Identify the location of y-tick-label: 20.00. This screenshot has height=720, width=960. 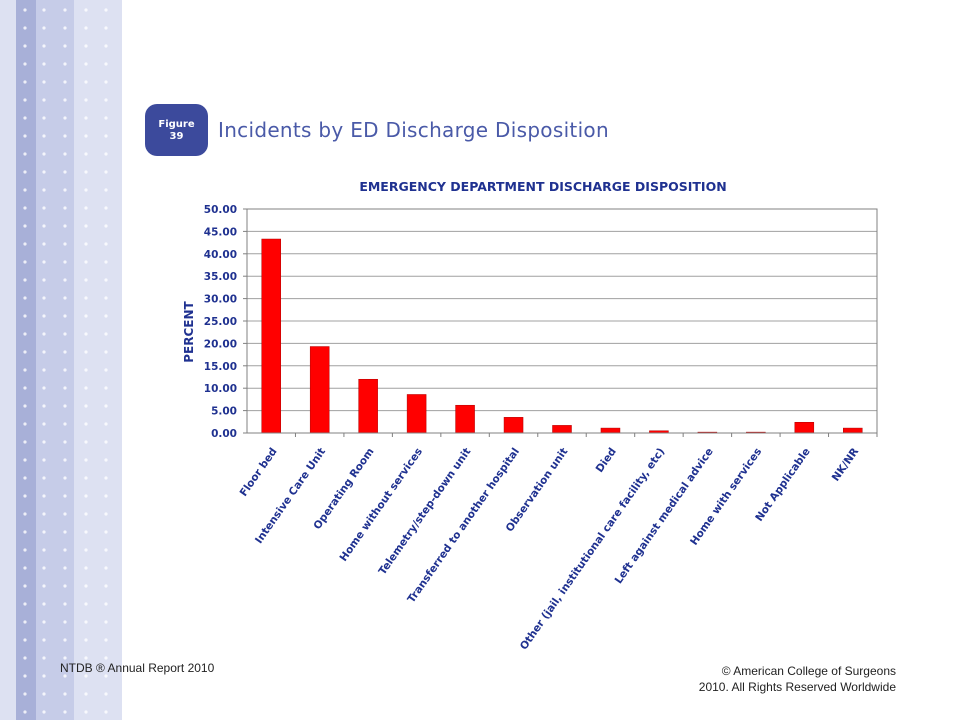
(220, 344).